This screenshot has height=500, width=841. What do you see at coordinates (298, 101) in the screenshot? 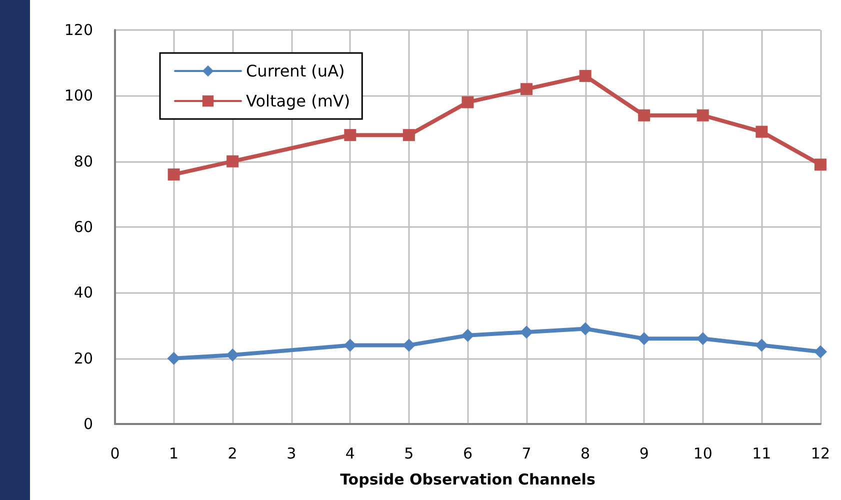
I see `legend-label: Voltage (mV)` at bounding box center [298, 101].